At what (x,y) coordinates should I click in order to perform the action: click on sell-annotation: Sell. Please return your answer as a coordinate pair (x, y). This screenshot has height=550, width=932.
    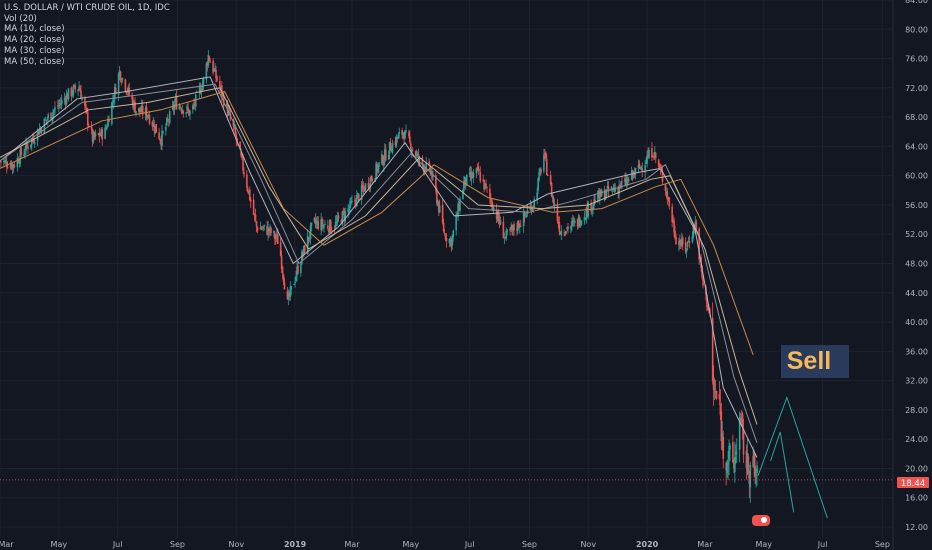
    Looking at the image, I should click on (815, 361).